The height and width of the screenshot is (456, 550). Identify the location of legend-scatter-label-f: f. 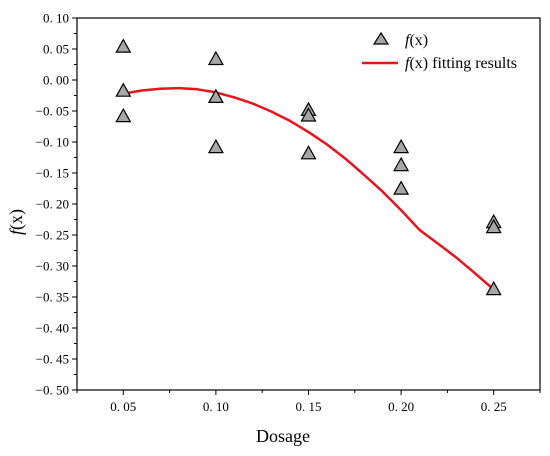
(408, 40).